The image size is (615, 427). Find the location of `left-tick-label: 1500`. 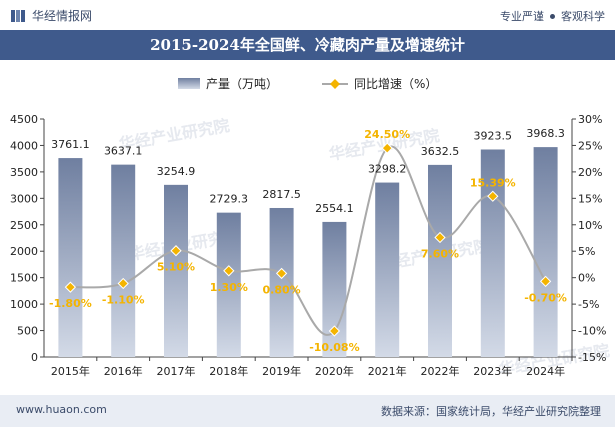

left-tick-label: 1500 is located at coordinates (24, 278).